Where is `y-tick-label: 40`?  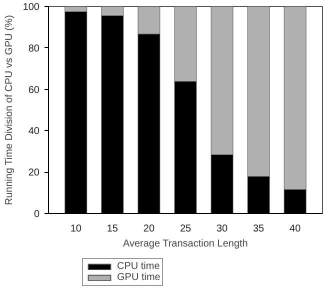
y-tick-label: 40 is located at coordinates (34, 132).